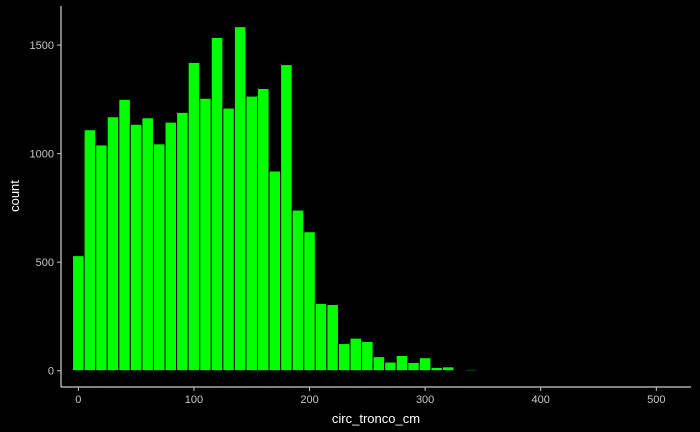 The width and height of the screenshot is (700, 432). I want to click on y-tick-label: 500, so click(45, 263).